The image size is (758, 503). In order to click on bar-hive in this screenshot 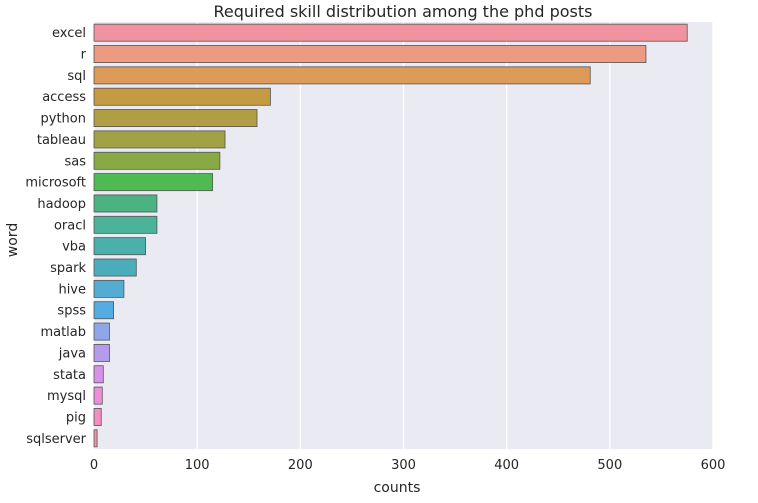, I will do `click(109, 288)`.